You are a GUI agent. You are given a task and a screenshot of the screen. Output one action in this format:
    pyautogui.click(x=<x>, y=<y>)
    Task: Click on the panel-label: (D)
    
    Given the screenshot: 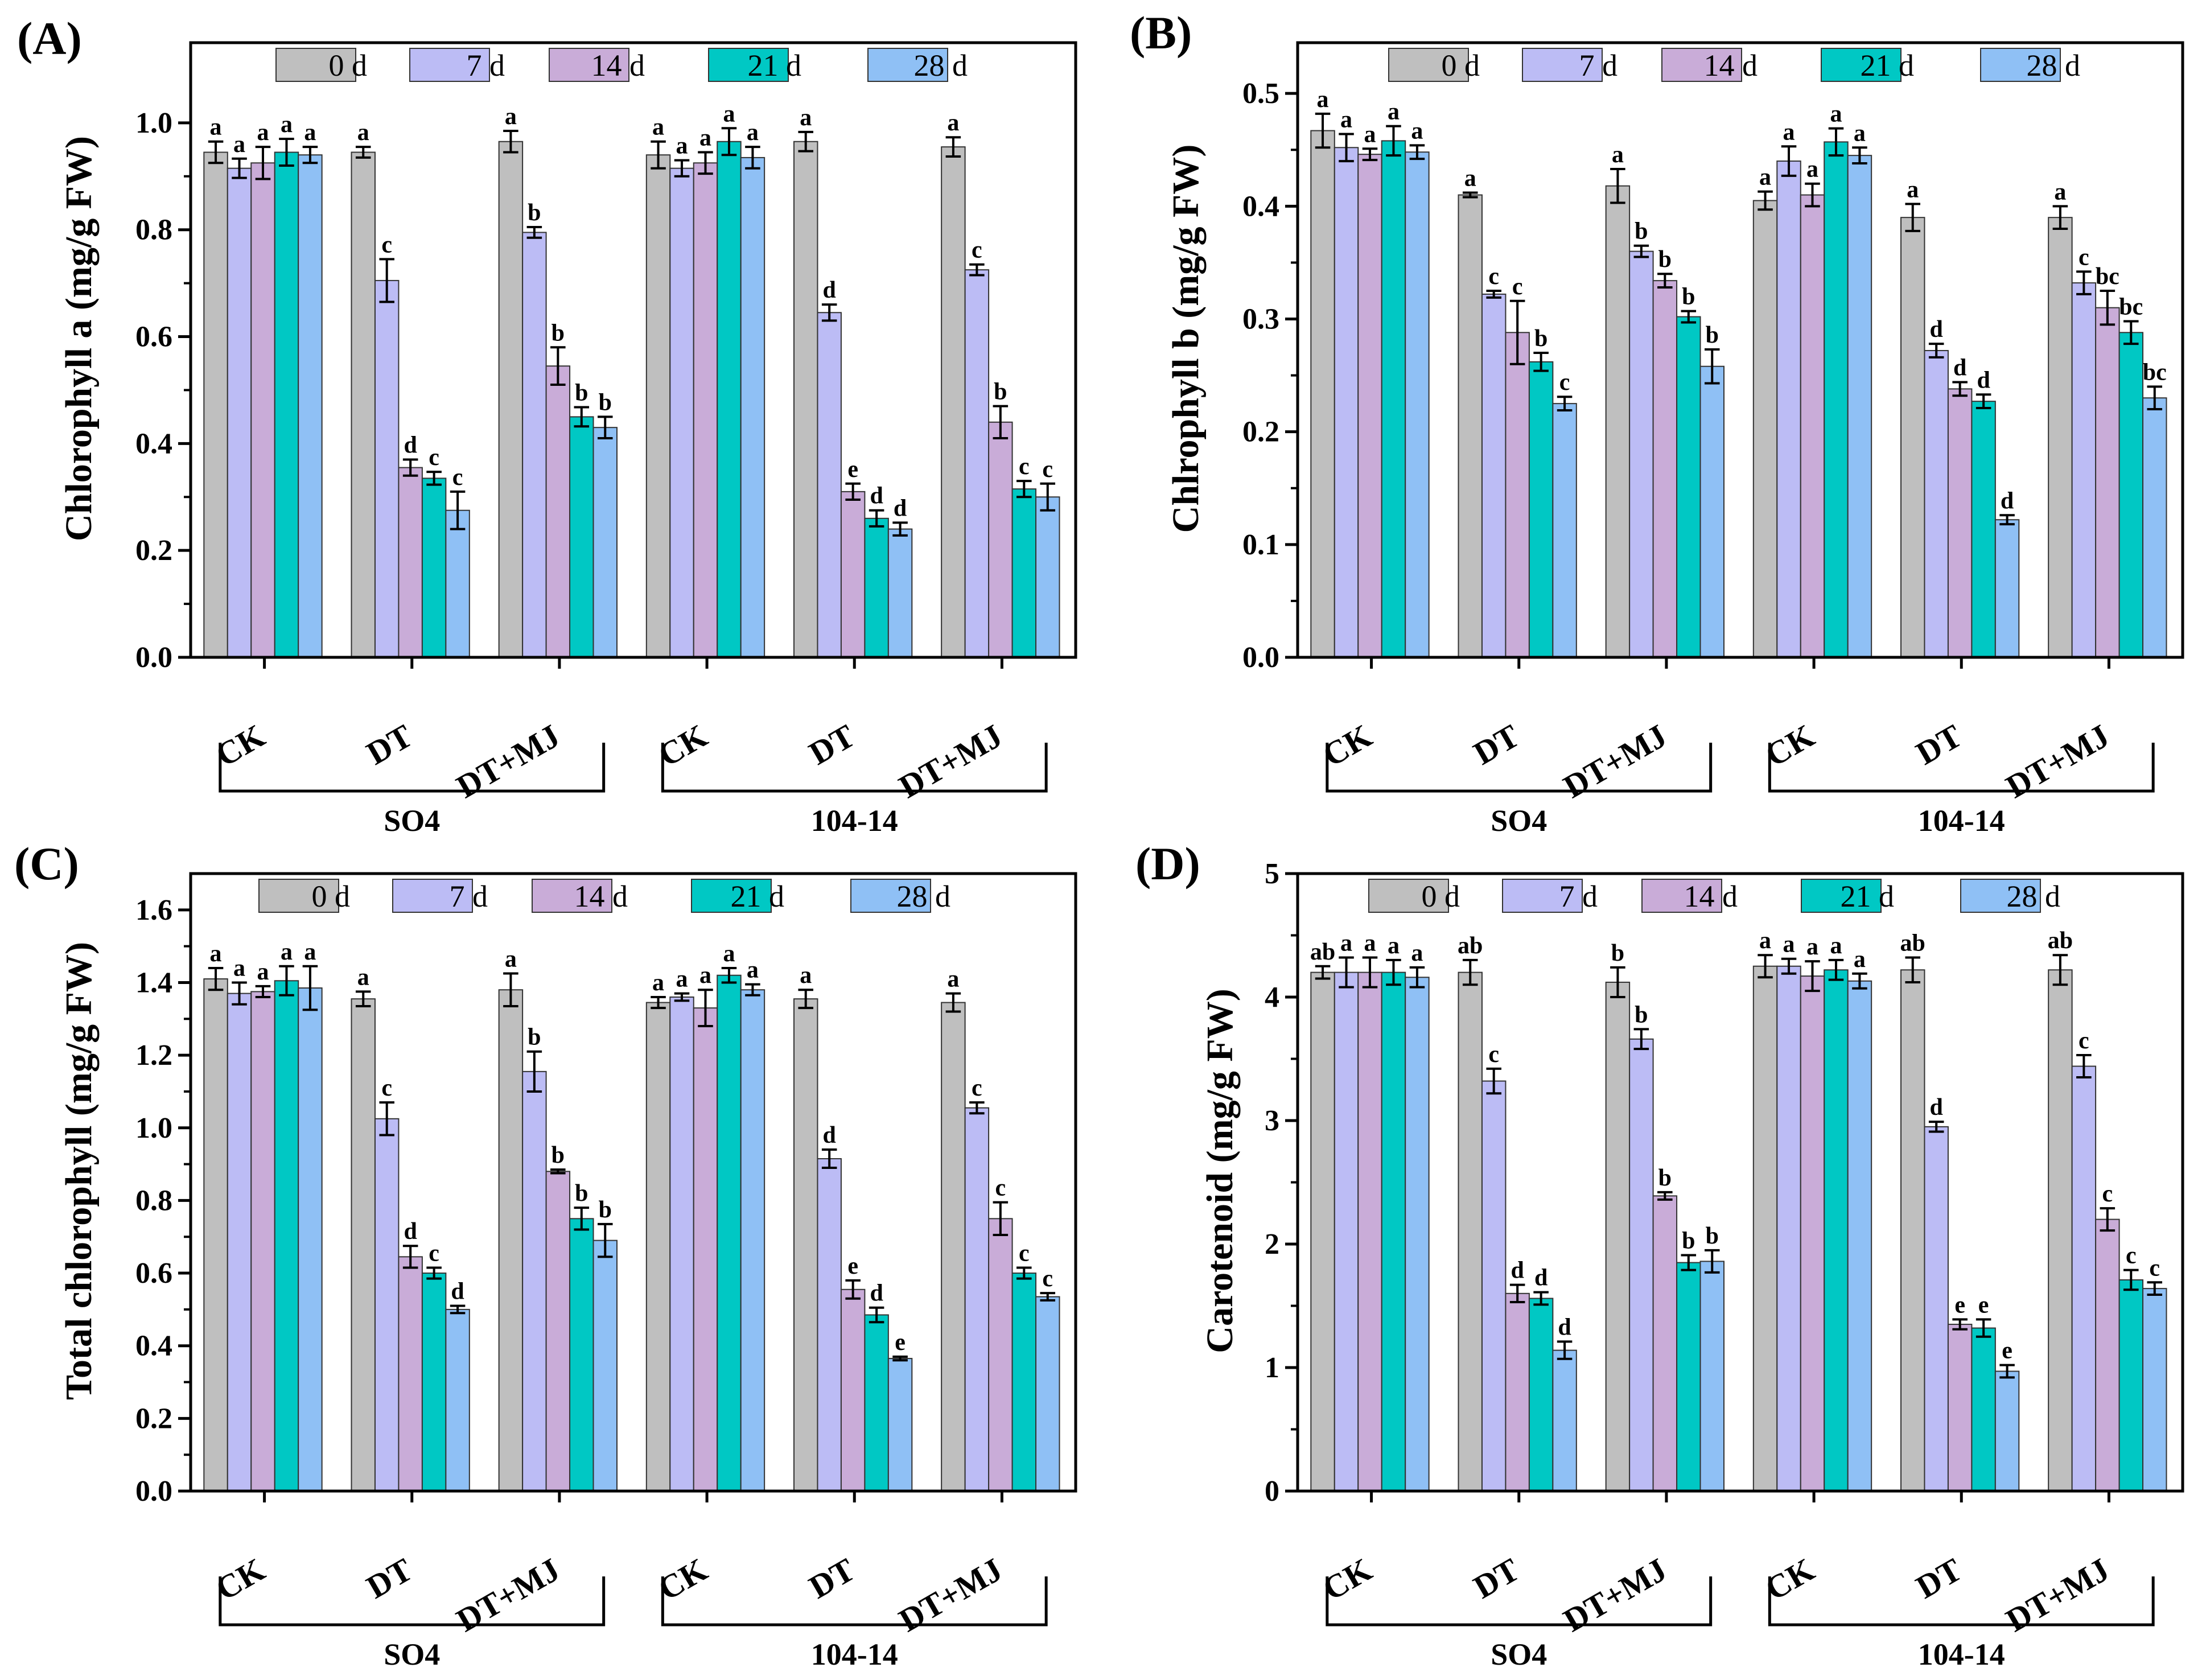 What is the action you would take?
    pyautogui.click(x=1167, y=864)
    